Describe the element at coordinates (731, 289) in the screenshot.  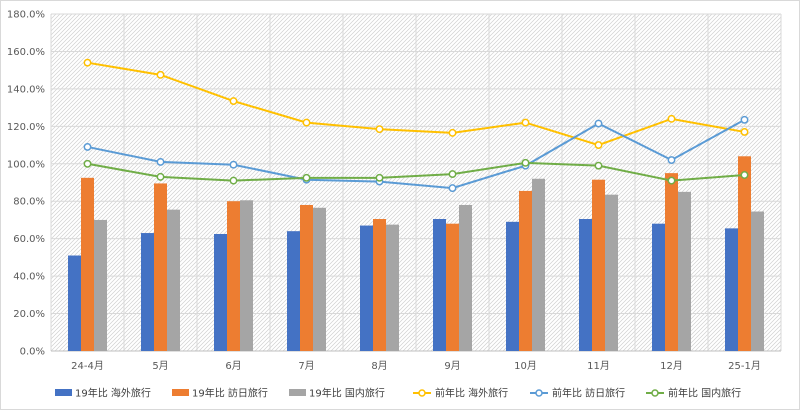
I see `bar-1-25-1月` at that location.